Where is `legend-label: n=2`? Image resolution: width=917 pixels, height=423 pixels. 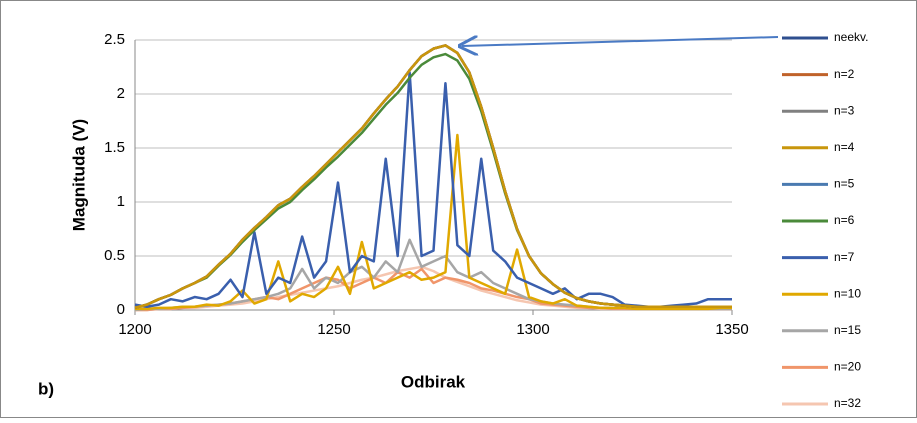
legend-label: n=2 is located at coordinates (844, 74).